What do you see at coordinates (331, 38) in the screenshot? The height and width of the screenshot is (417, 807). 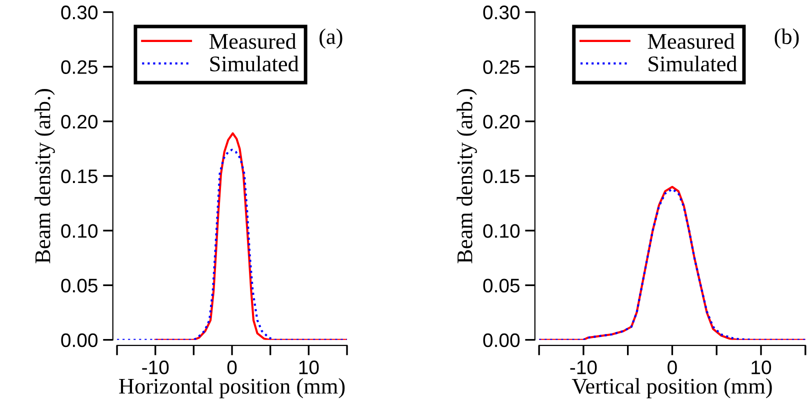 I see `annotation: (a)` at bounding box center [331, 38].